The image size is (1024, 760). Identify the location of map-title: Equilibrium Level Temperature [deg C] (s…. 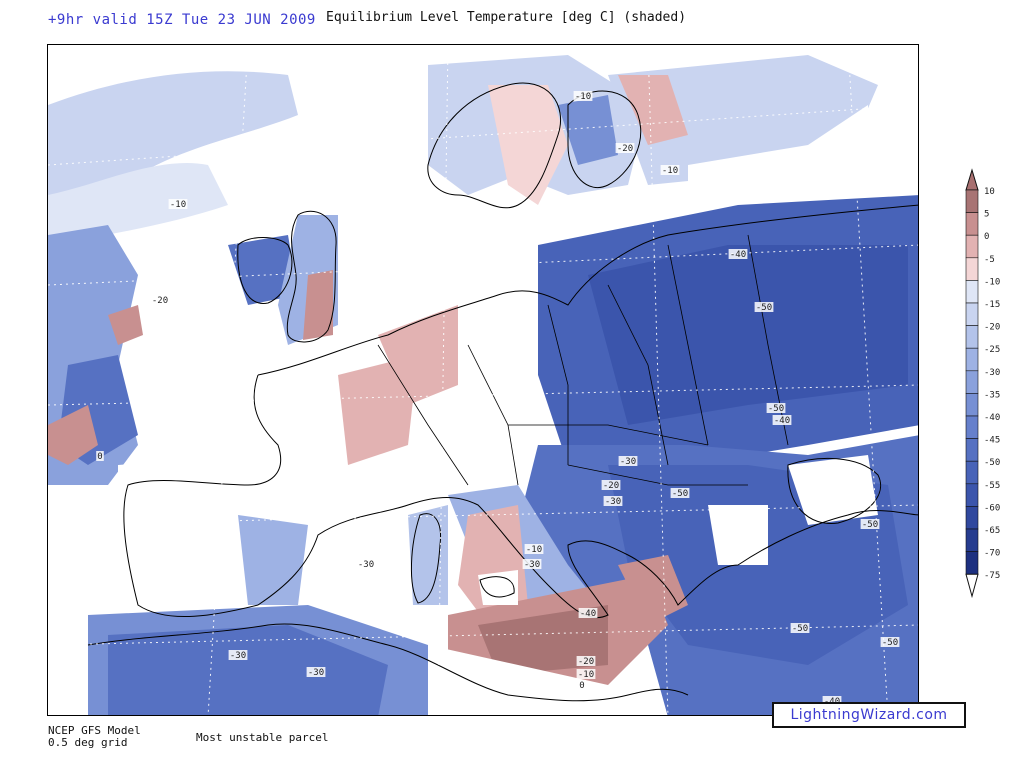
(506, 17).